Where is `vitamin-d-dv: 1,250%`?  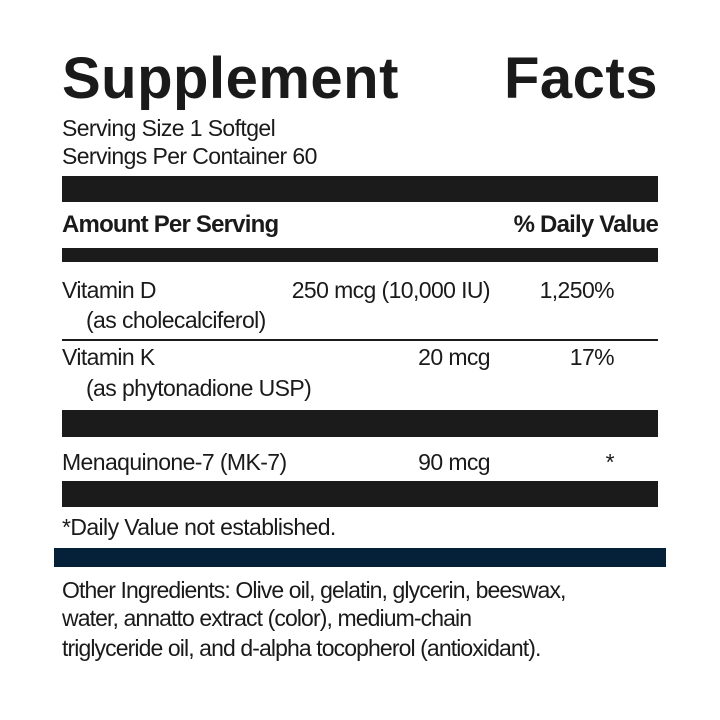 vitamin-d-dv: 1,250% is located at coordinates (577, 290).